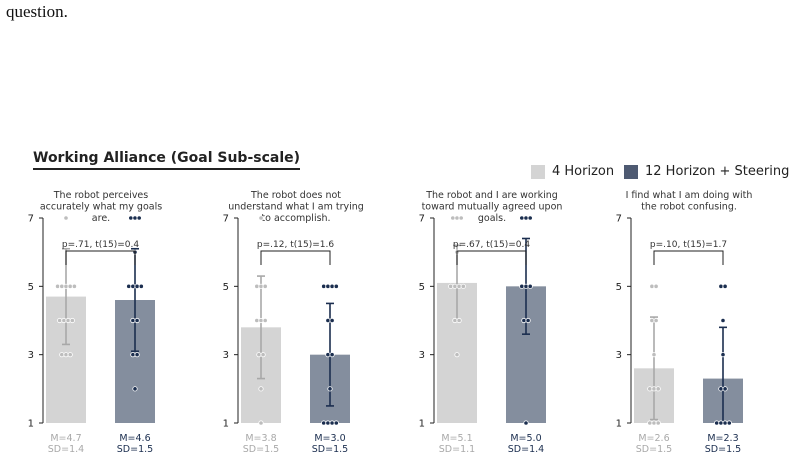  What do you see at coordinates (295, 218) in the screenshot?
I see `chart-title-line: to accomplish.` at bounding box center [295, 218].